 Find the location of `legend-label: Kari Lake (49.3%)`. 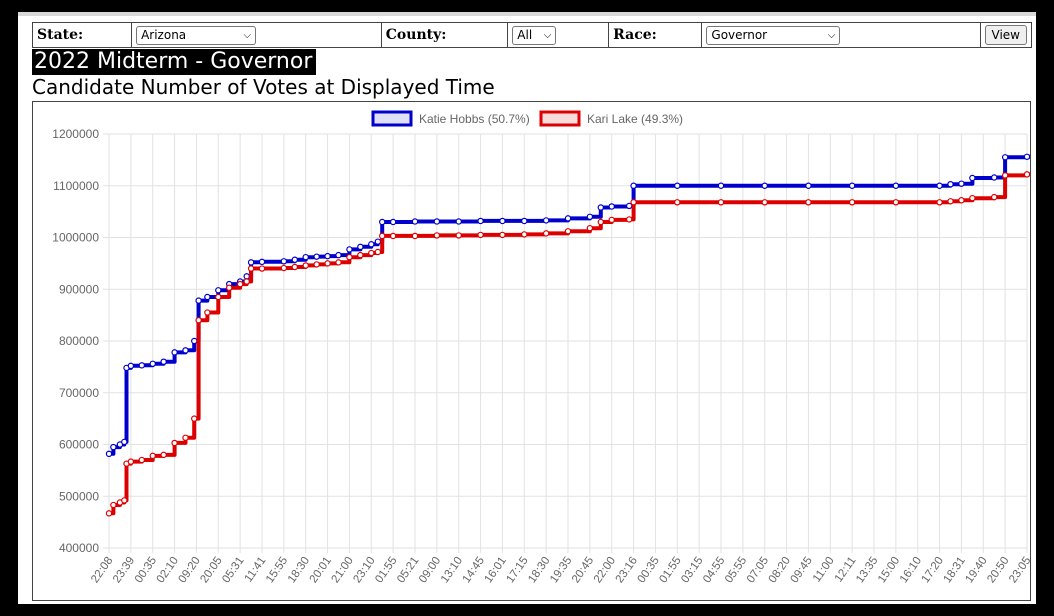

legend-label: Kari Lake (49.3%) is located at coordinates (635, 119).